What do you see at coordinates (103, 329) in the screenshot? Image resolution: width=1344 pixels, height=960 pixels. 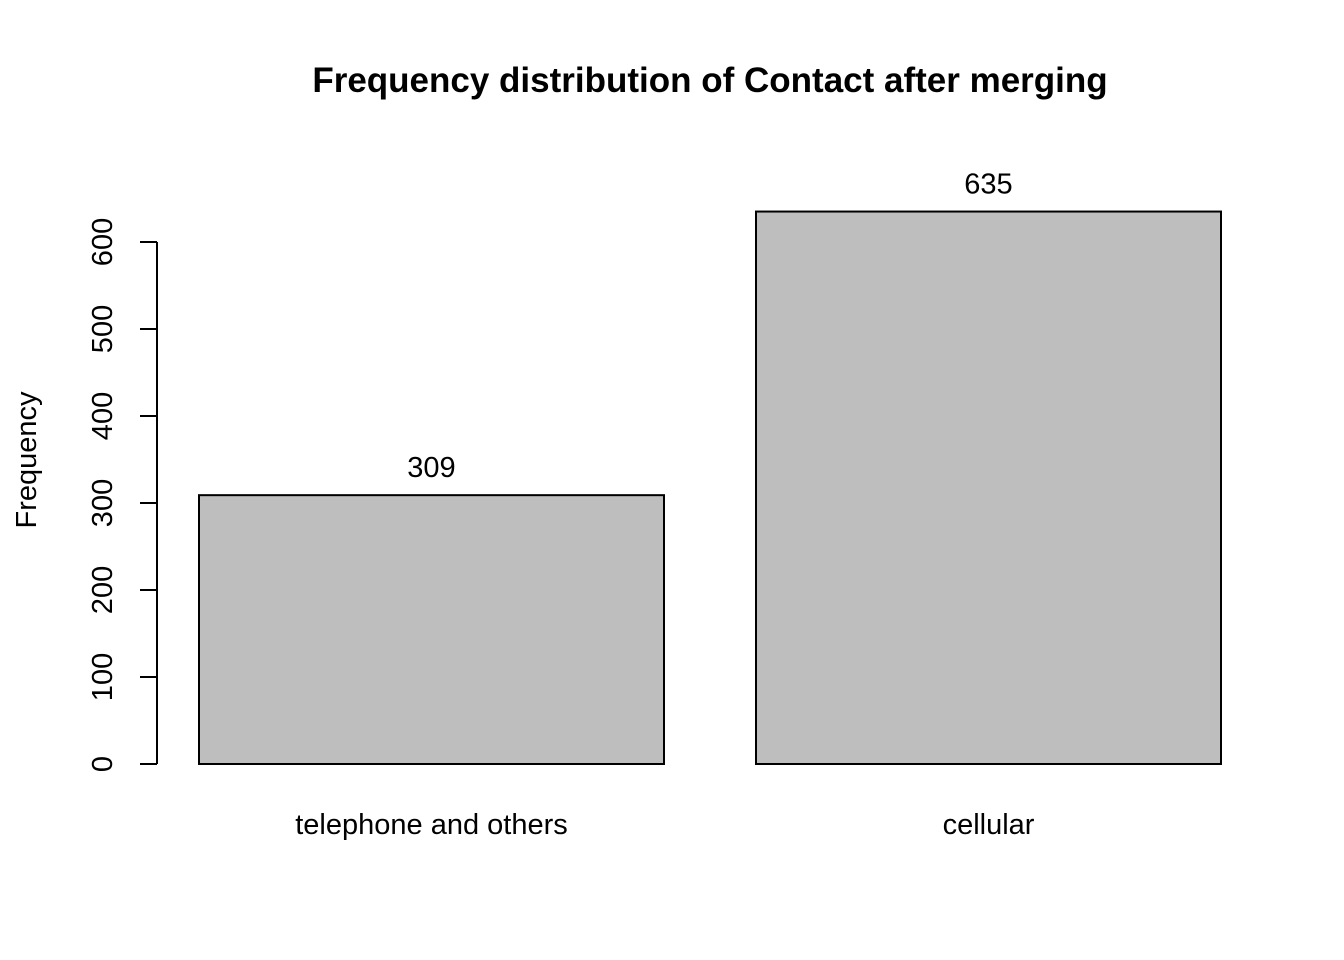 I see `y-tick-label: 500` at bounding box center [103, 329].